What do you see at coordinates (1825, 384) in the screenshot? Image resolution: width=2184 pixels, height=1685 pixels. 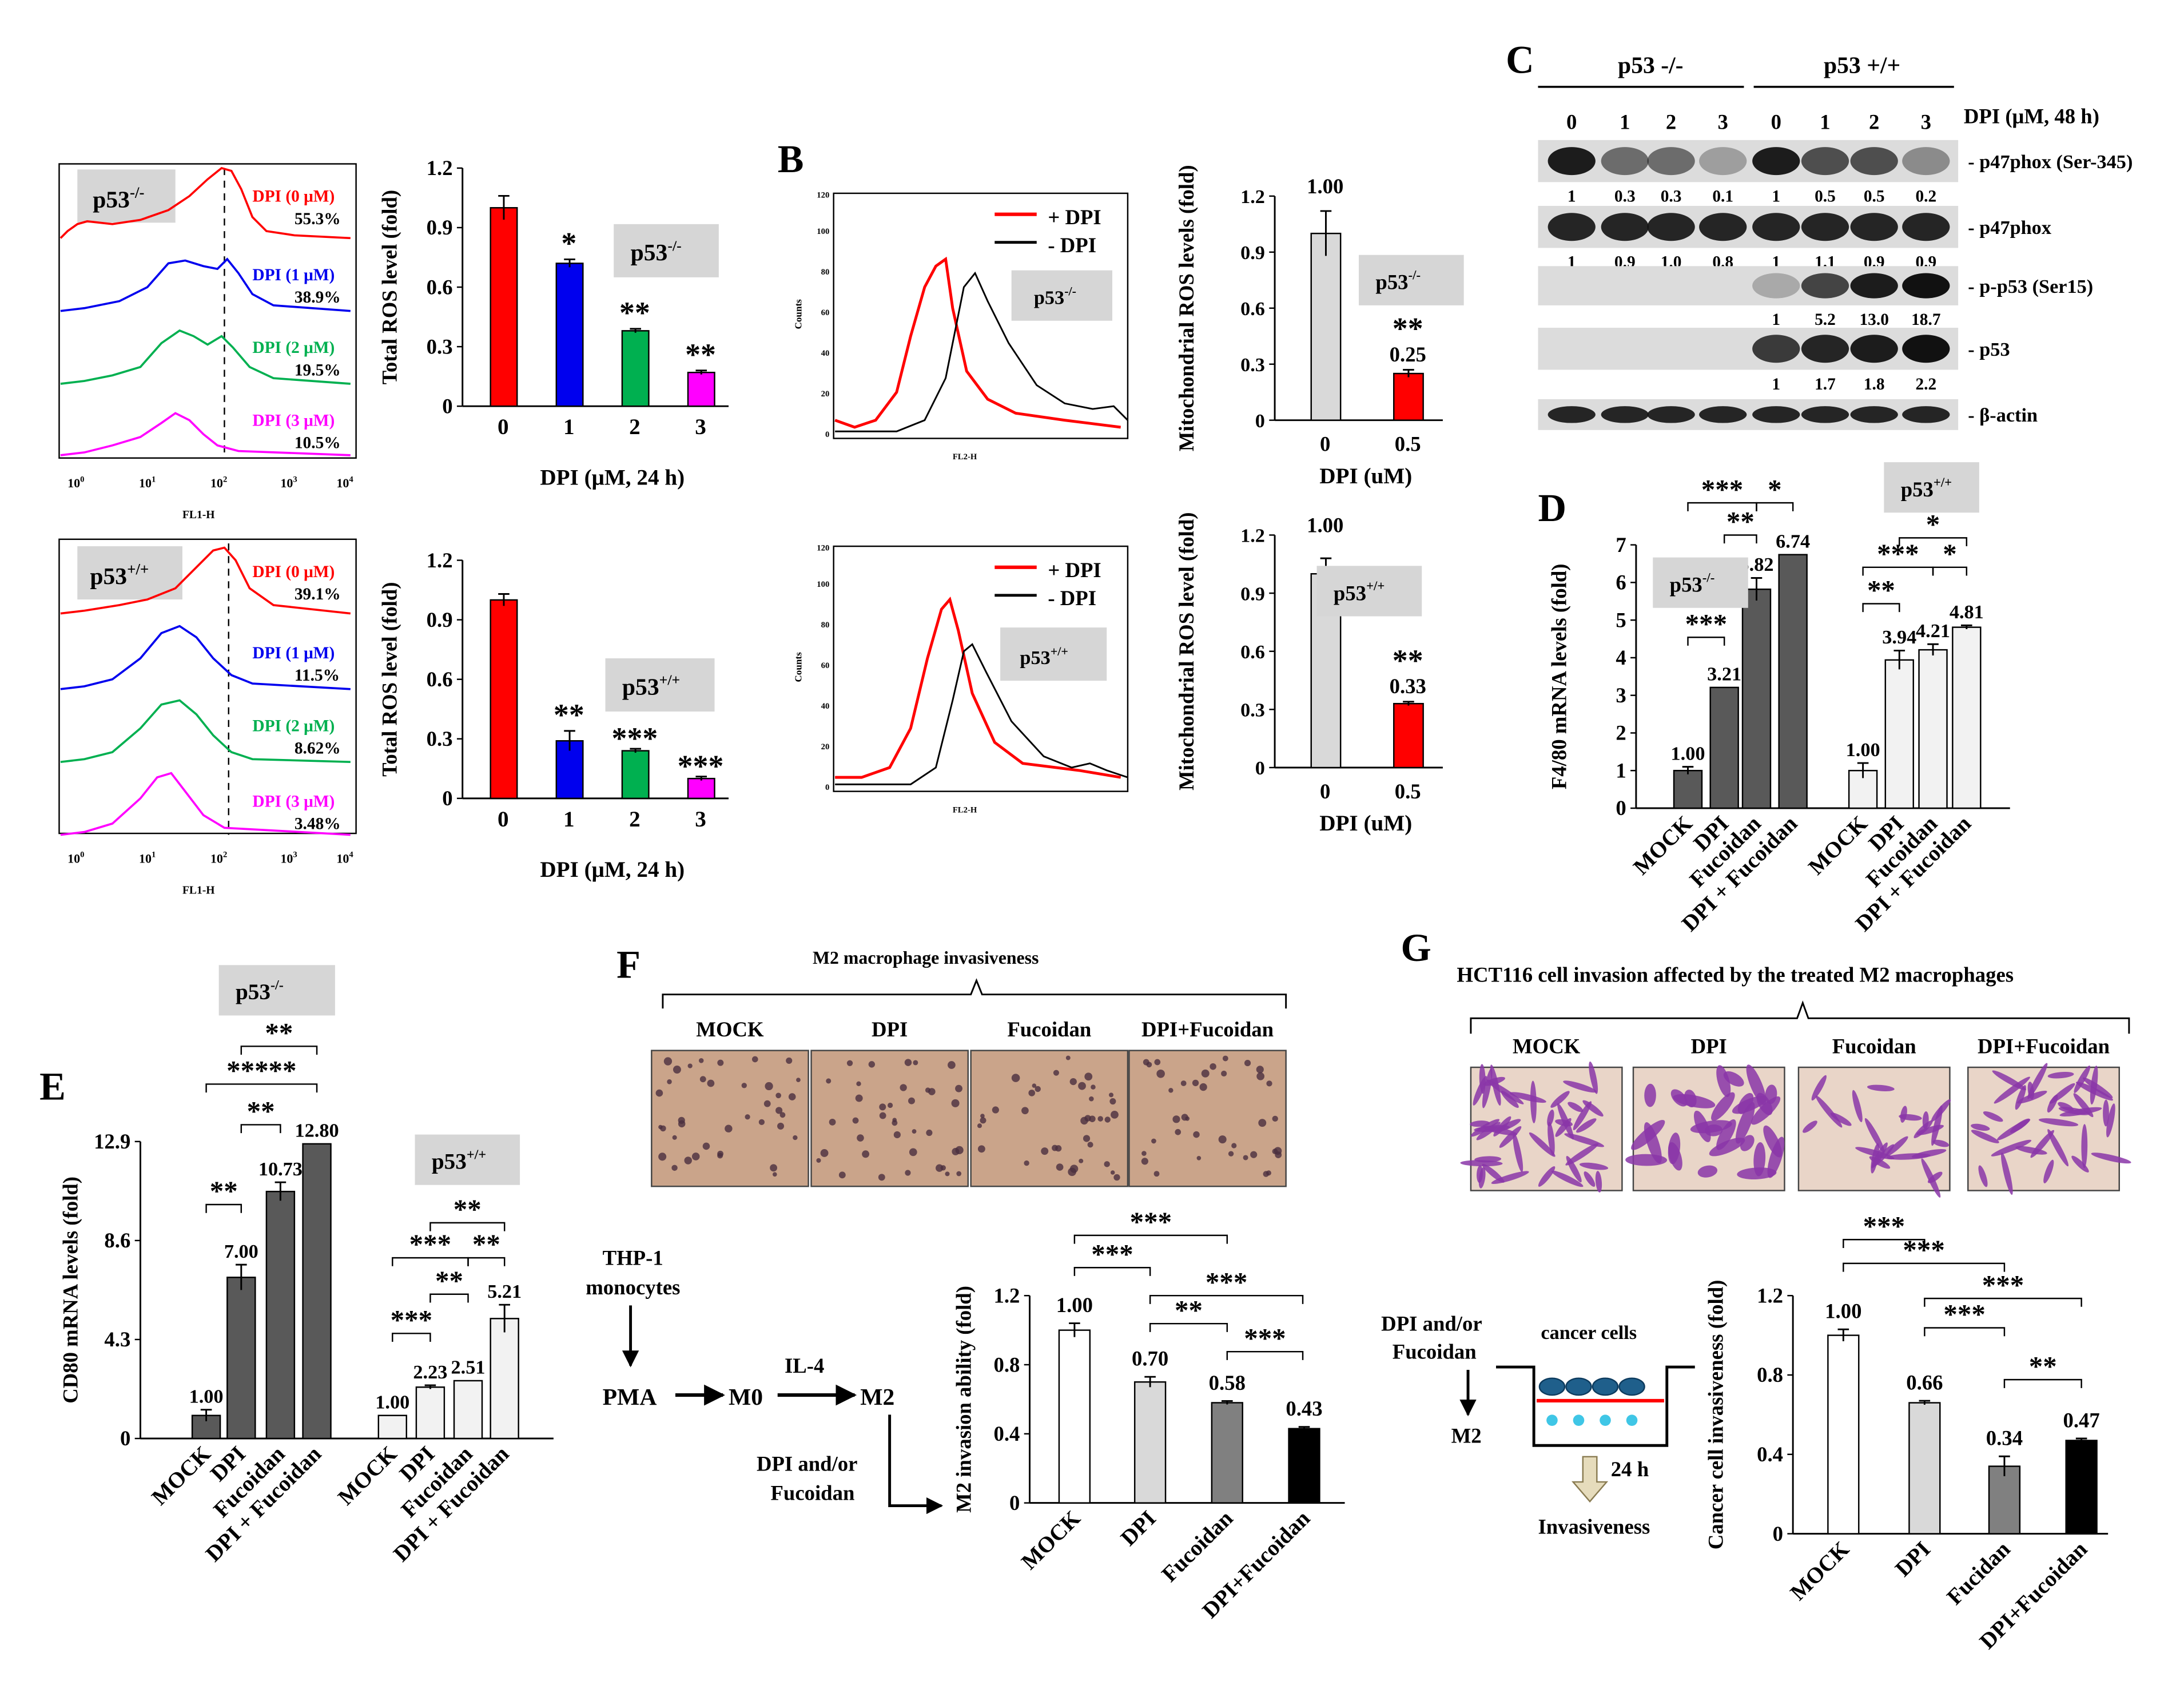 I see `western-quant: 1.7` at bounding box center [1825, 384].